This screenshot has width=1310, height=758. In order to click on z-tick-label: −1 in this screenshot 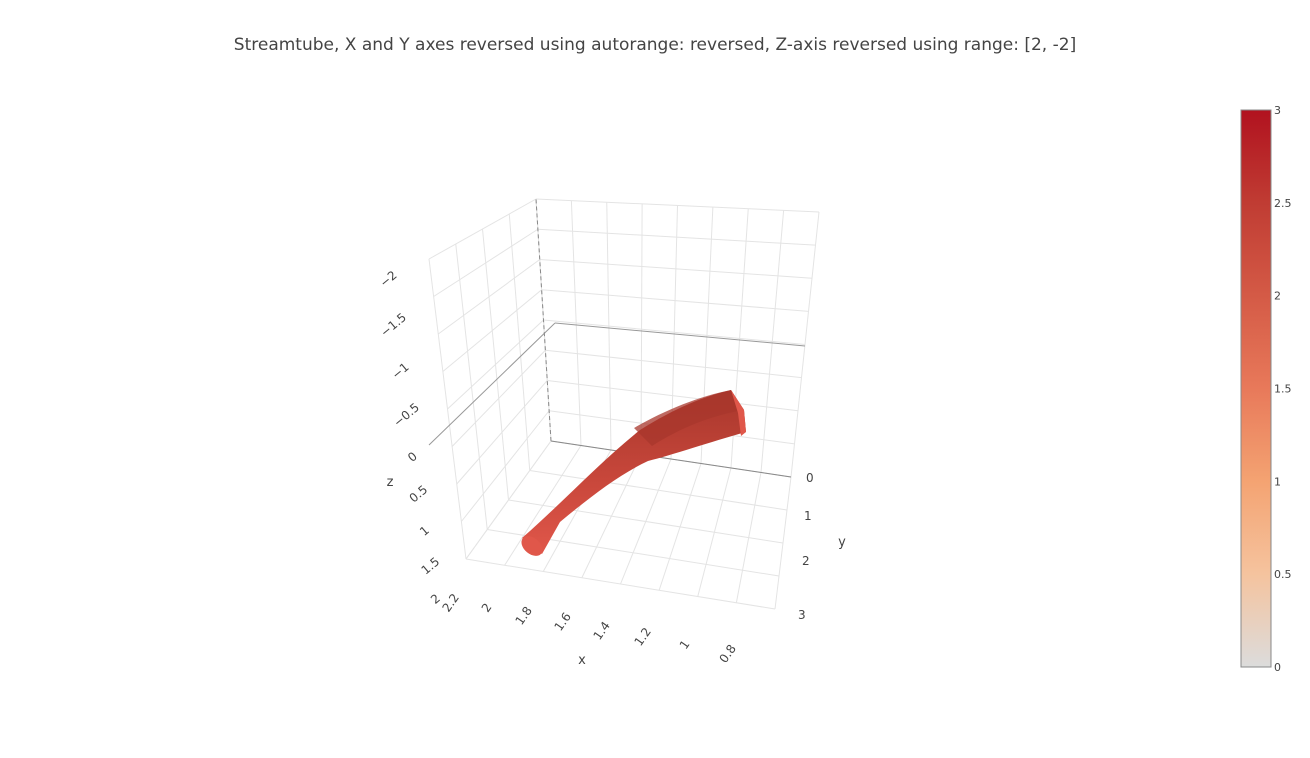, I will do `click(400, 371)`.